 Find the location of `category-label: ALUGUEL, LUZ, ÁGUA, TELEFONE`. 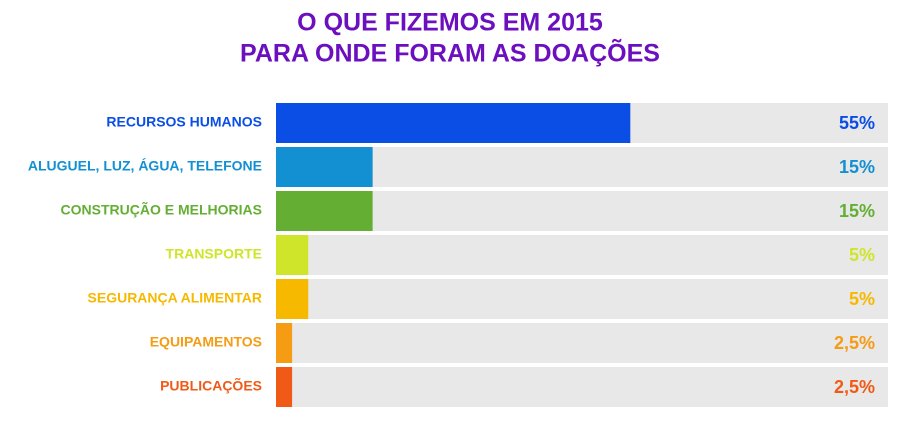

category-label: ALUGUEL, LUZ, ÁGUA, TELEFONE is located at coordinates (145, 166).